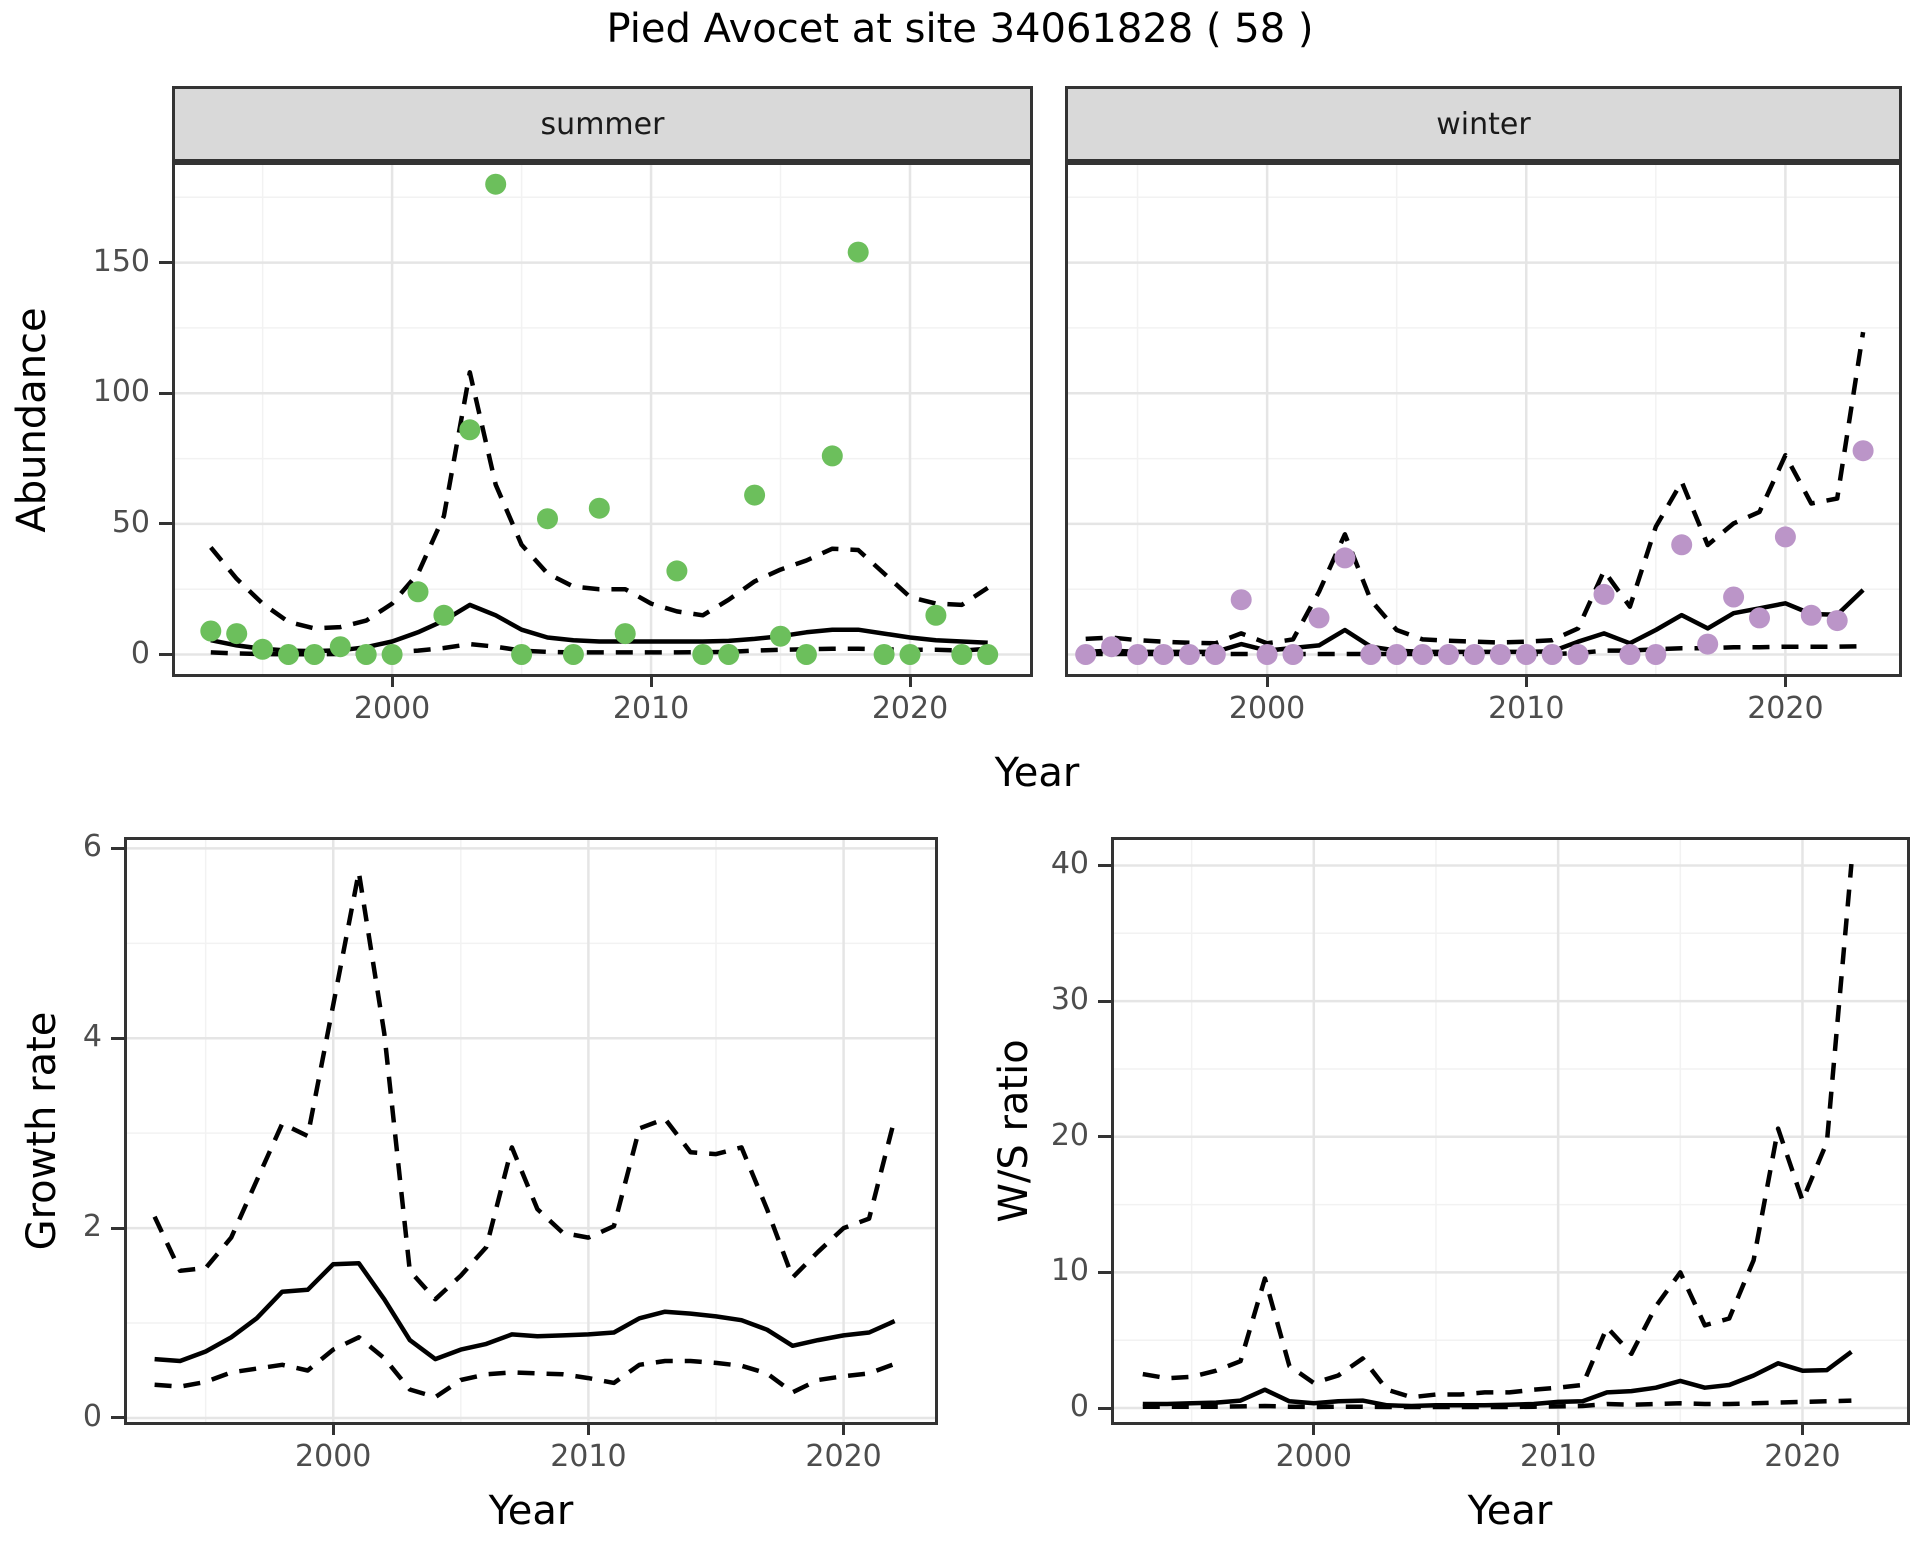  I want to click on y-tick-label: 40, so click(1069, 864).